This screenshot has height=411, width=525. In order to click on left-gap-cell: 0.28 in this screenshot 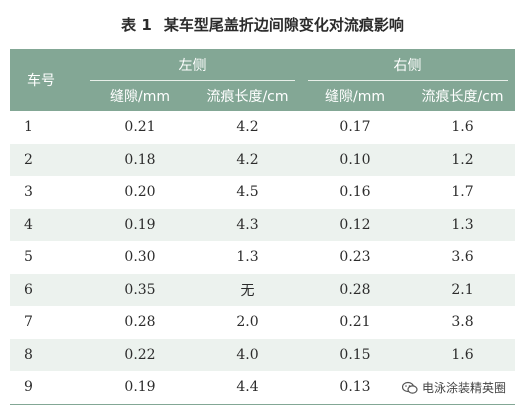, I will do `click(140, 322)`.